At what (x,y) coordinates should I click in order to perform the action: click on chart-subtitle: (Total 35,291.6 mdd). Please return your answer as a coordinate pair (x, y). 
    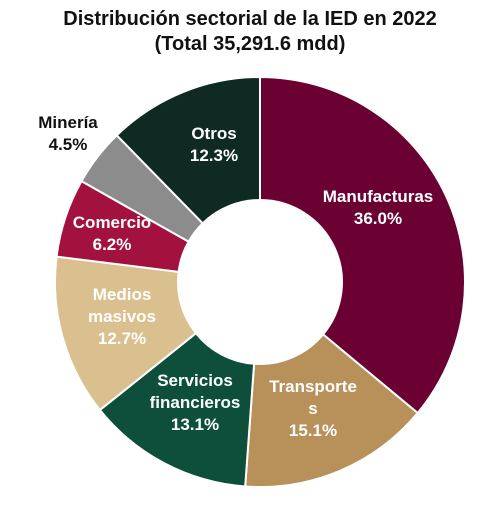
    Looking at the image, I should click on (250, 44).